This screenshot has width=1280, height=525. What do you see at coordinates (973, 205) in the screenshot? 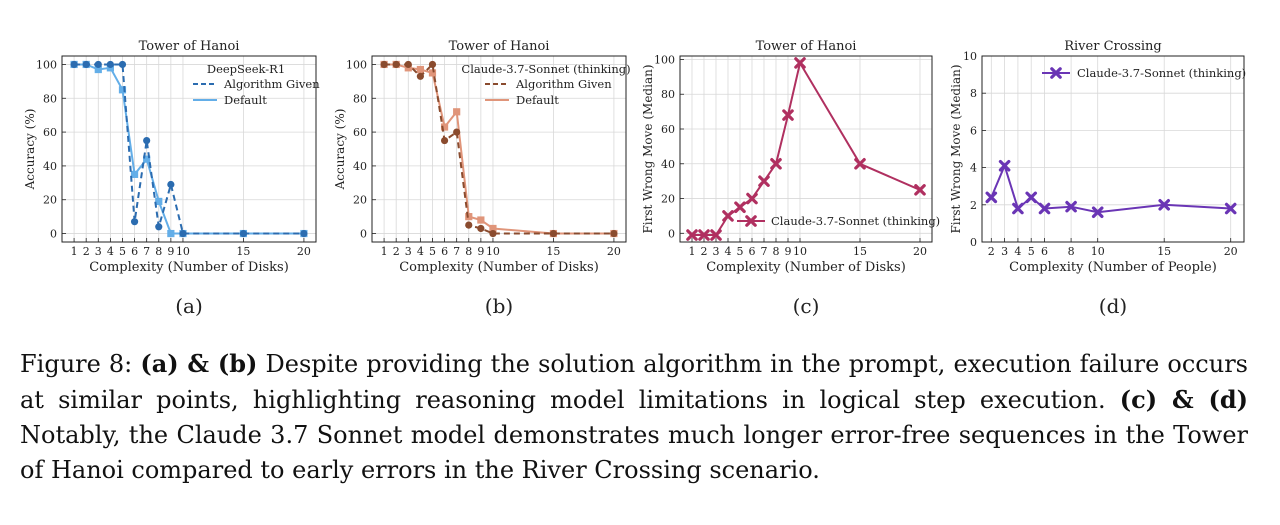
I see `y-tick-label: 2` at bounding box center [973, 205].